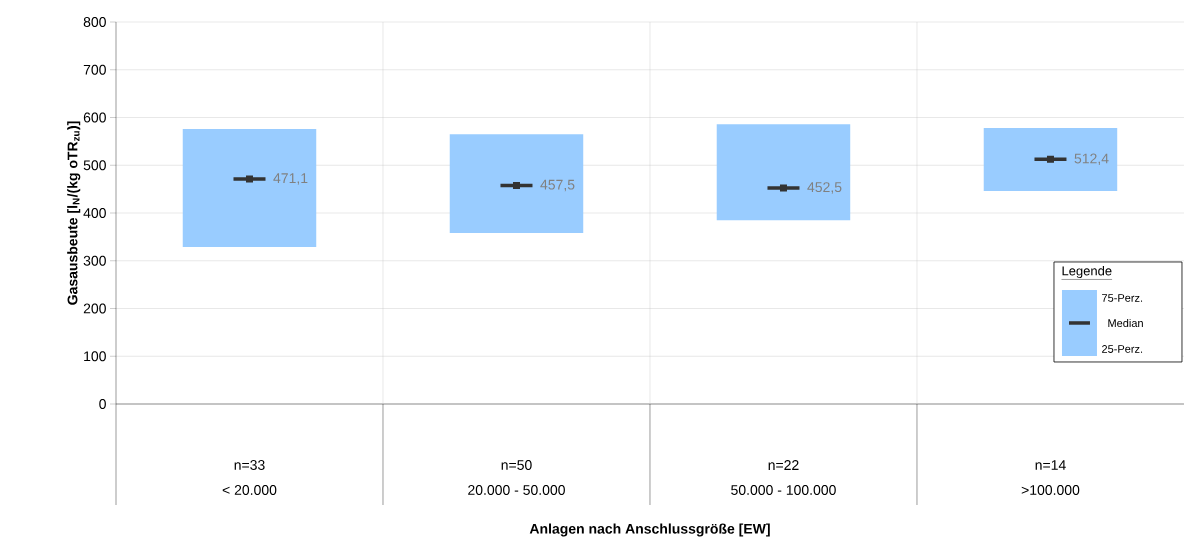  What do you see at coordinates (94, 165) in the screenshot?
I see `y-tick-label: 500` at bounding box center [94, 165].